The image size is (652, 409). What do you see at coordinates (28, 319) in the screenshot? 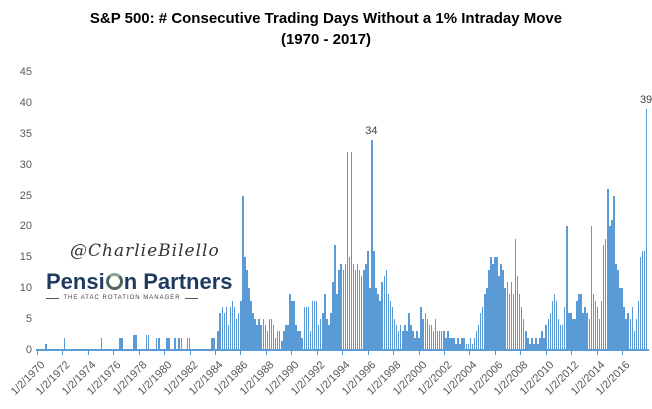
I see `y-axis-label: 5` at bounding box center [28, 319].